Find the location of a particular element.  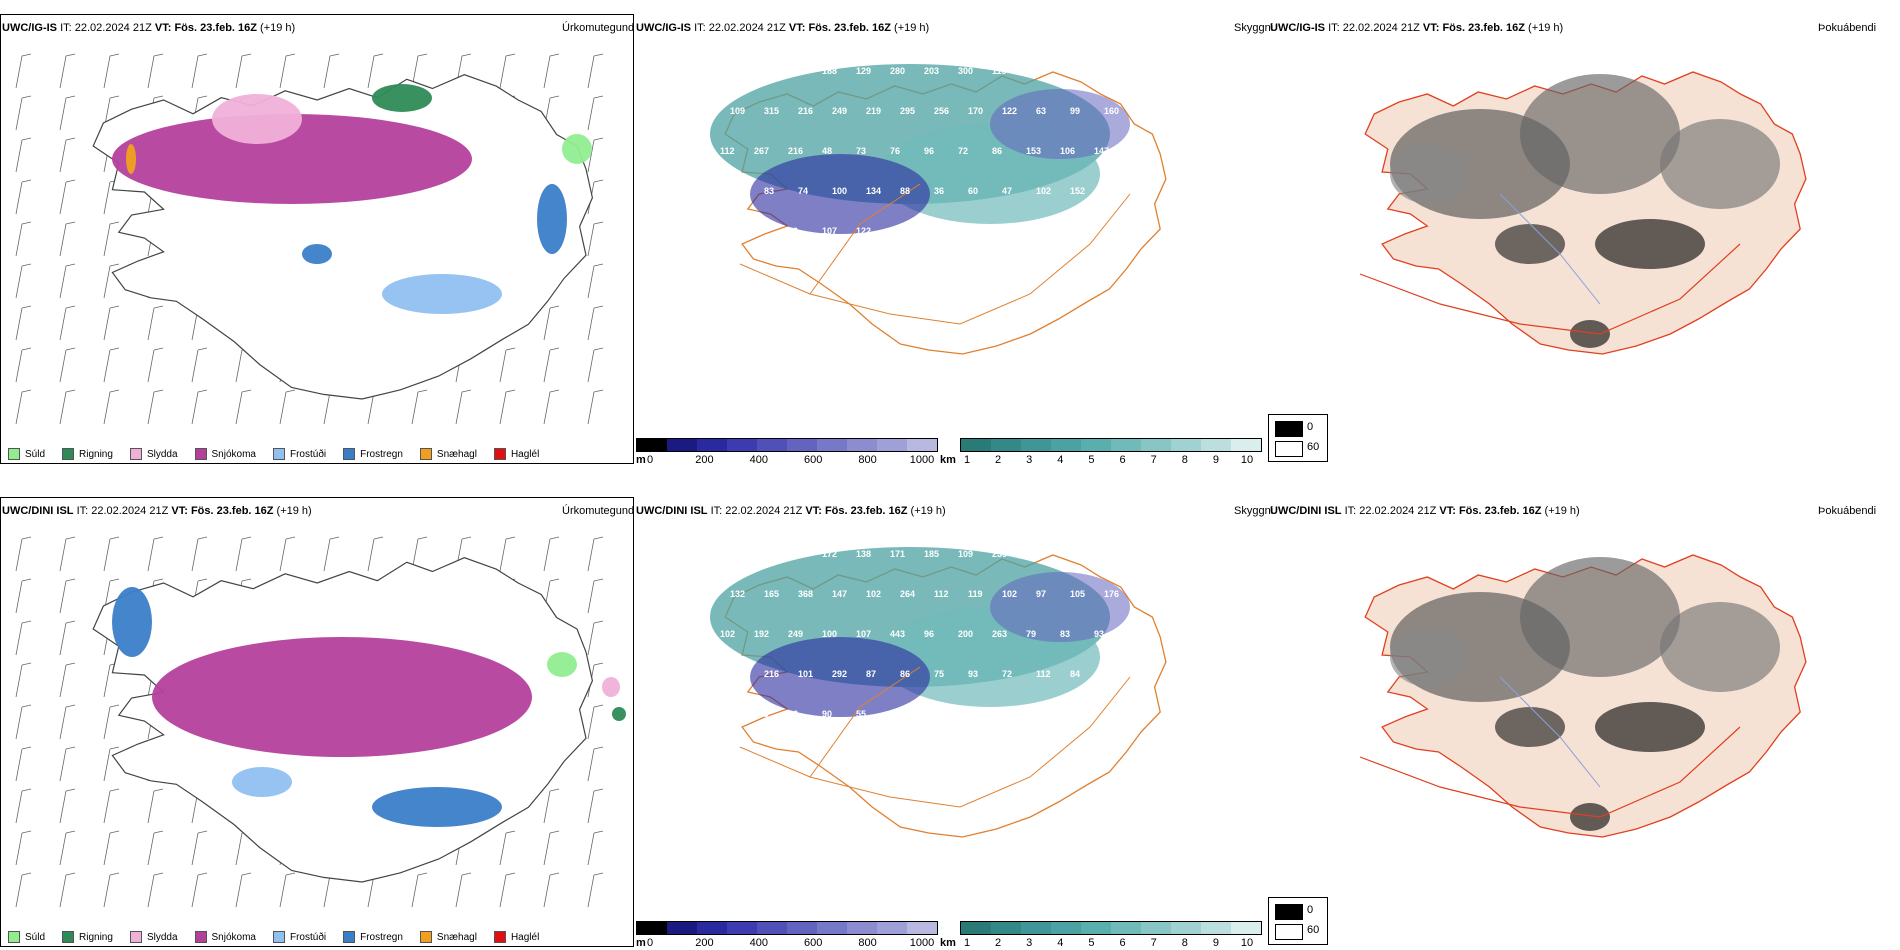

cloud-base-value: 107 is located at coordinates (829, 231).